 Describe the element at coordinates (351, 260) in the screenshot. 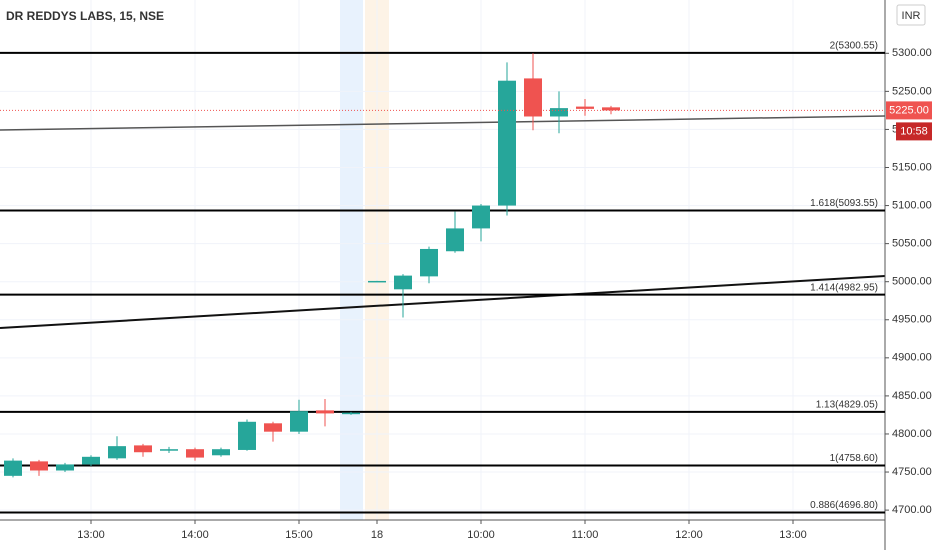

I see `session-band-pre` at that location.